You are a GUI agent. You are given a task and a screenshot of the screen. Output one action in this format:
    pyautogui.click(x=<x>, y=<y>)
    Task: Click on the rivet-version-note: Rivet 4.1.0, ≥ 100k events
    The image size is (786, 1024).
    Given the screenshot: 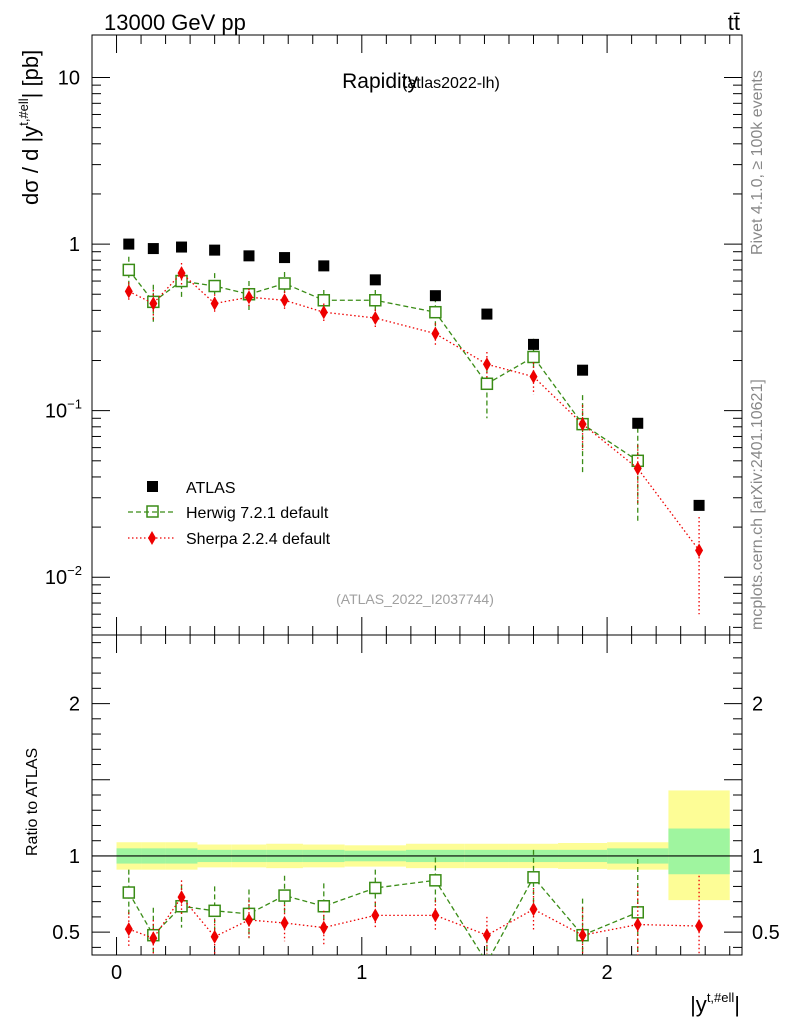 What is the action you would take?
    pyautogui.click(x=757, y=162)
    